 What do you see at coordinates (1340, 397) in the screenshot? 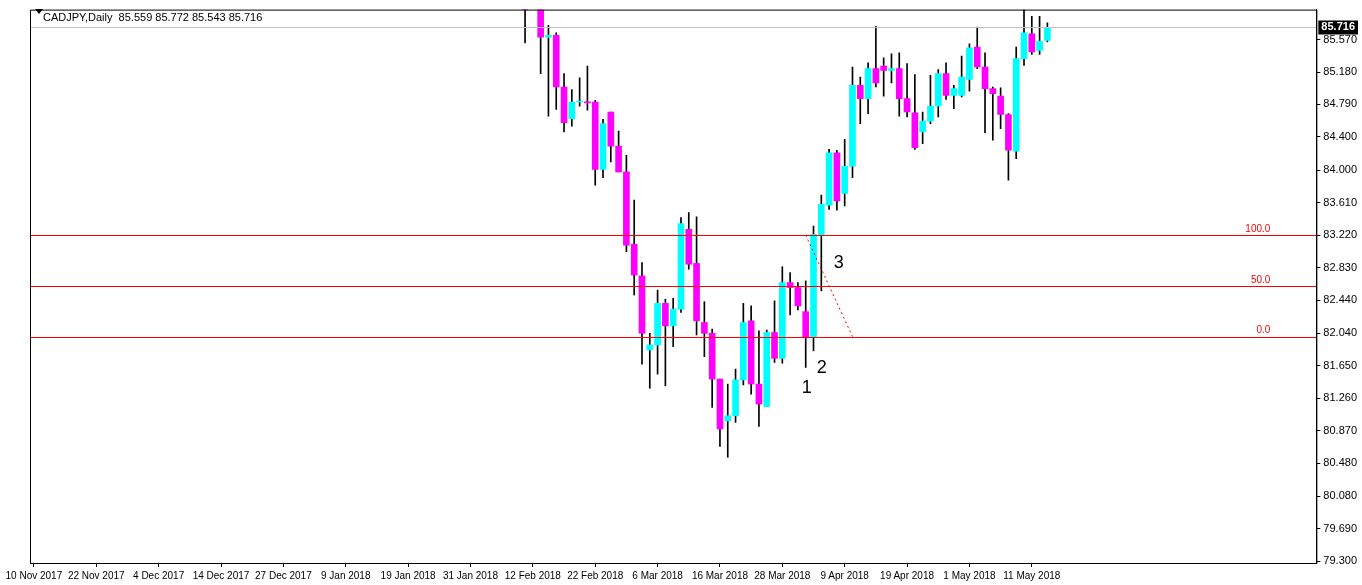
I see `y-tick-label: 81.260` at bounding box center [1340, 397].